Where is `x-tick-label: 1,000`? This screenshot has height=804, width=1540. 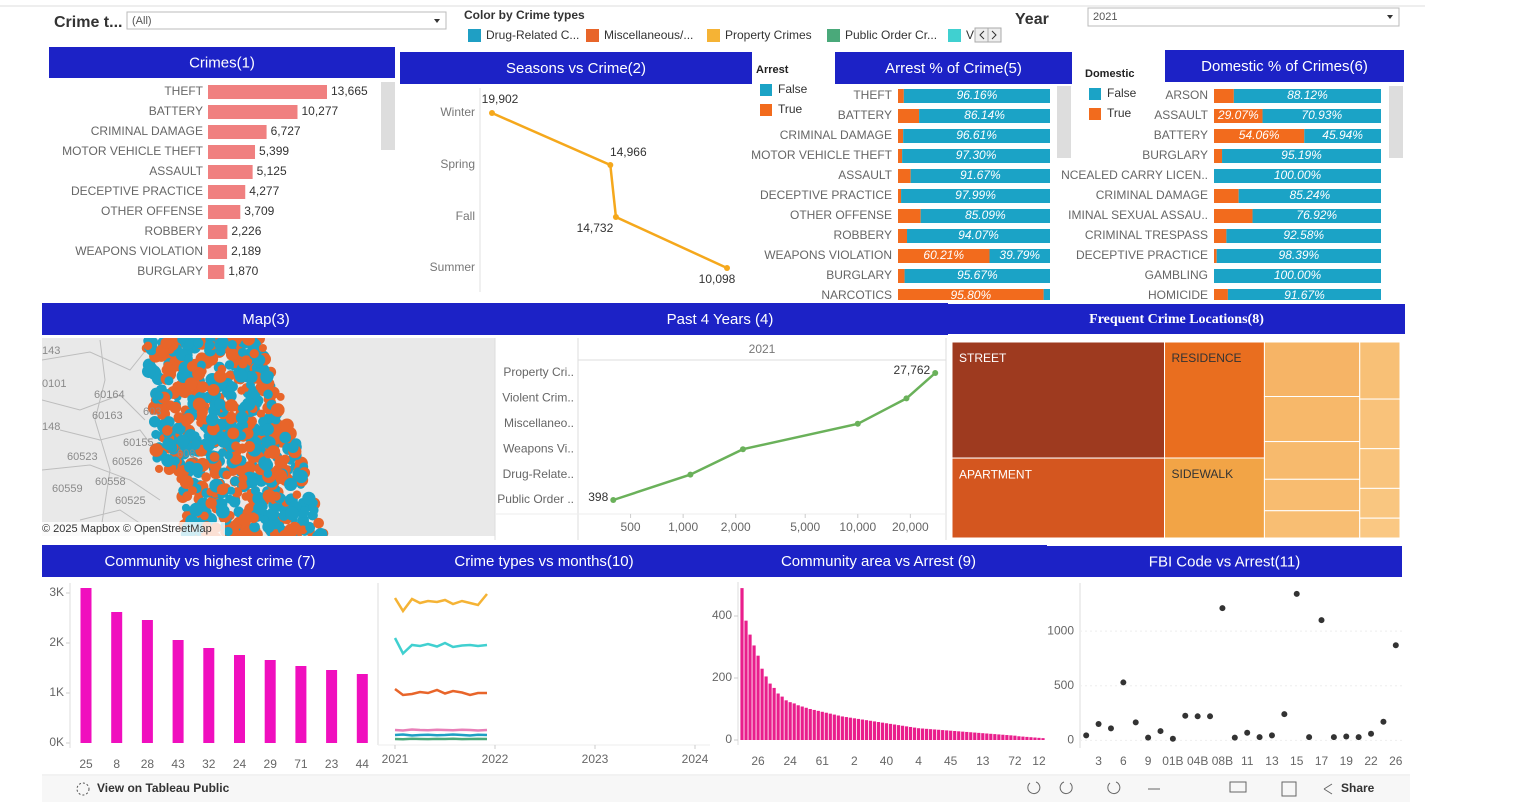
x-tick-label: 1,000 is located at coordinates (683, 527).